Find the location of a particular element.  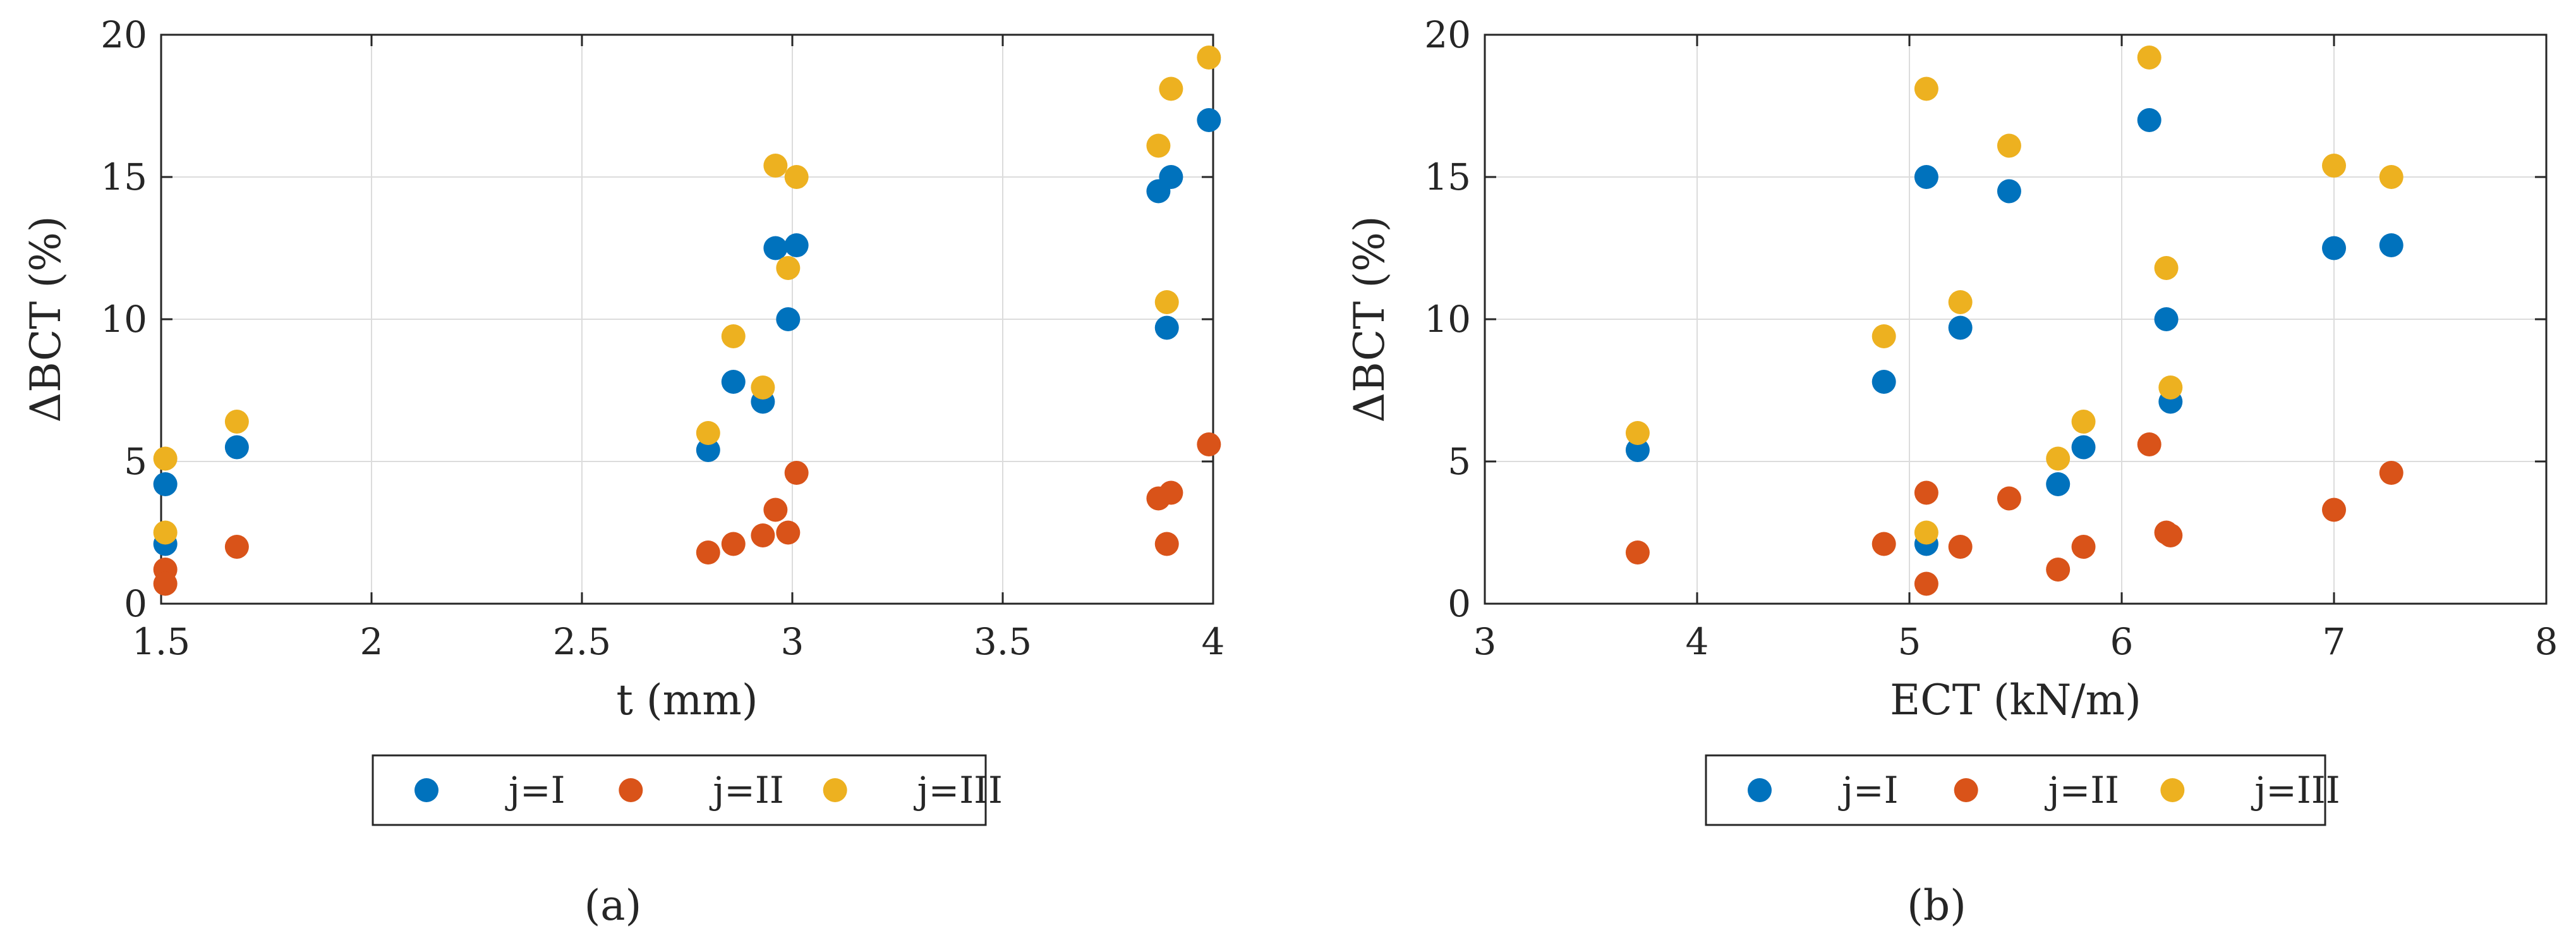

series-II is located at coordinates (2014, 514).